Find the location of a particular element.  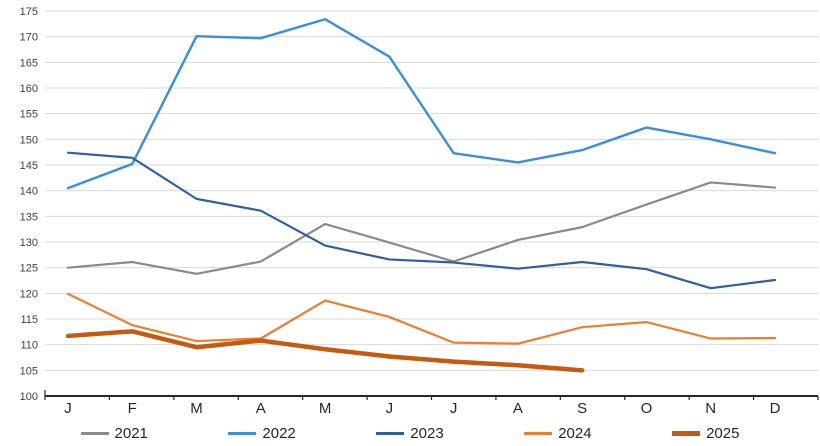

y-axis-tick-label: 130 is located at coordinates (29, 243).